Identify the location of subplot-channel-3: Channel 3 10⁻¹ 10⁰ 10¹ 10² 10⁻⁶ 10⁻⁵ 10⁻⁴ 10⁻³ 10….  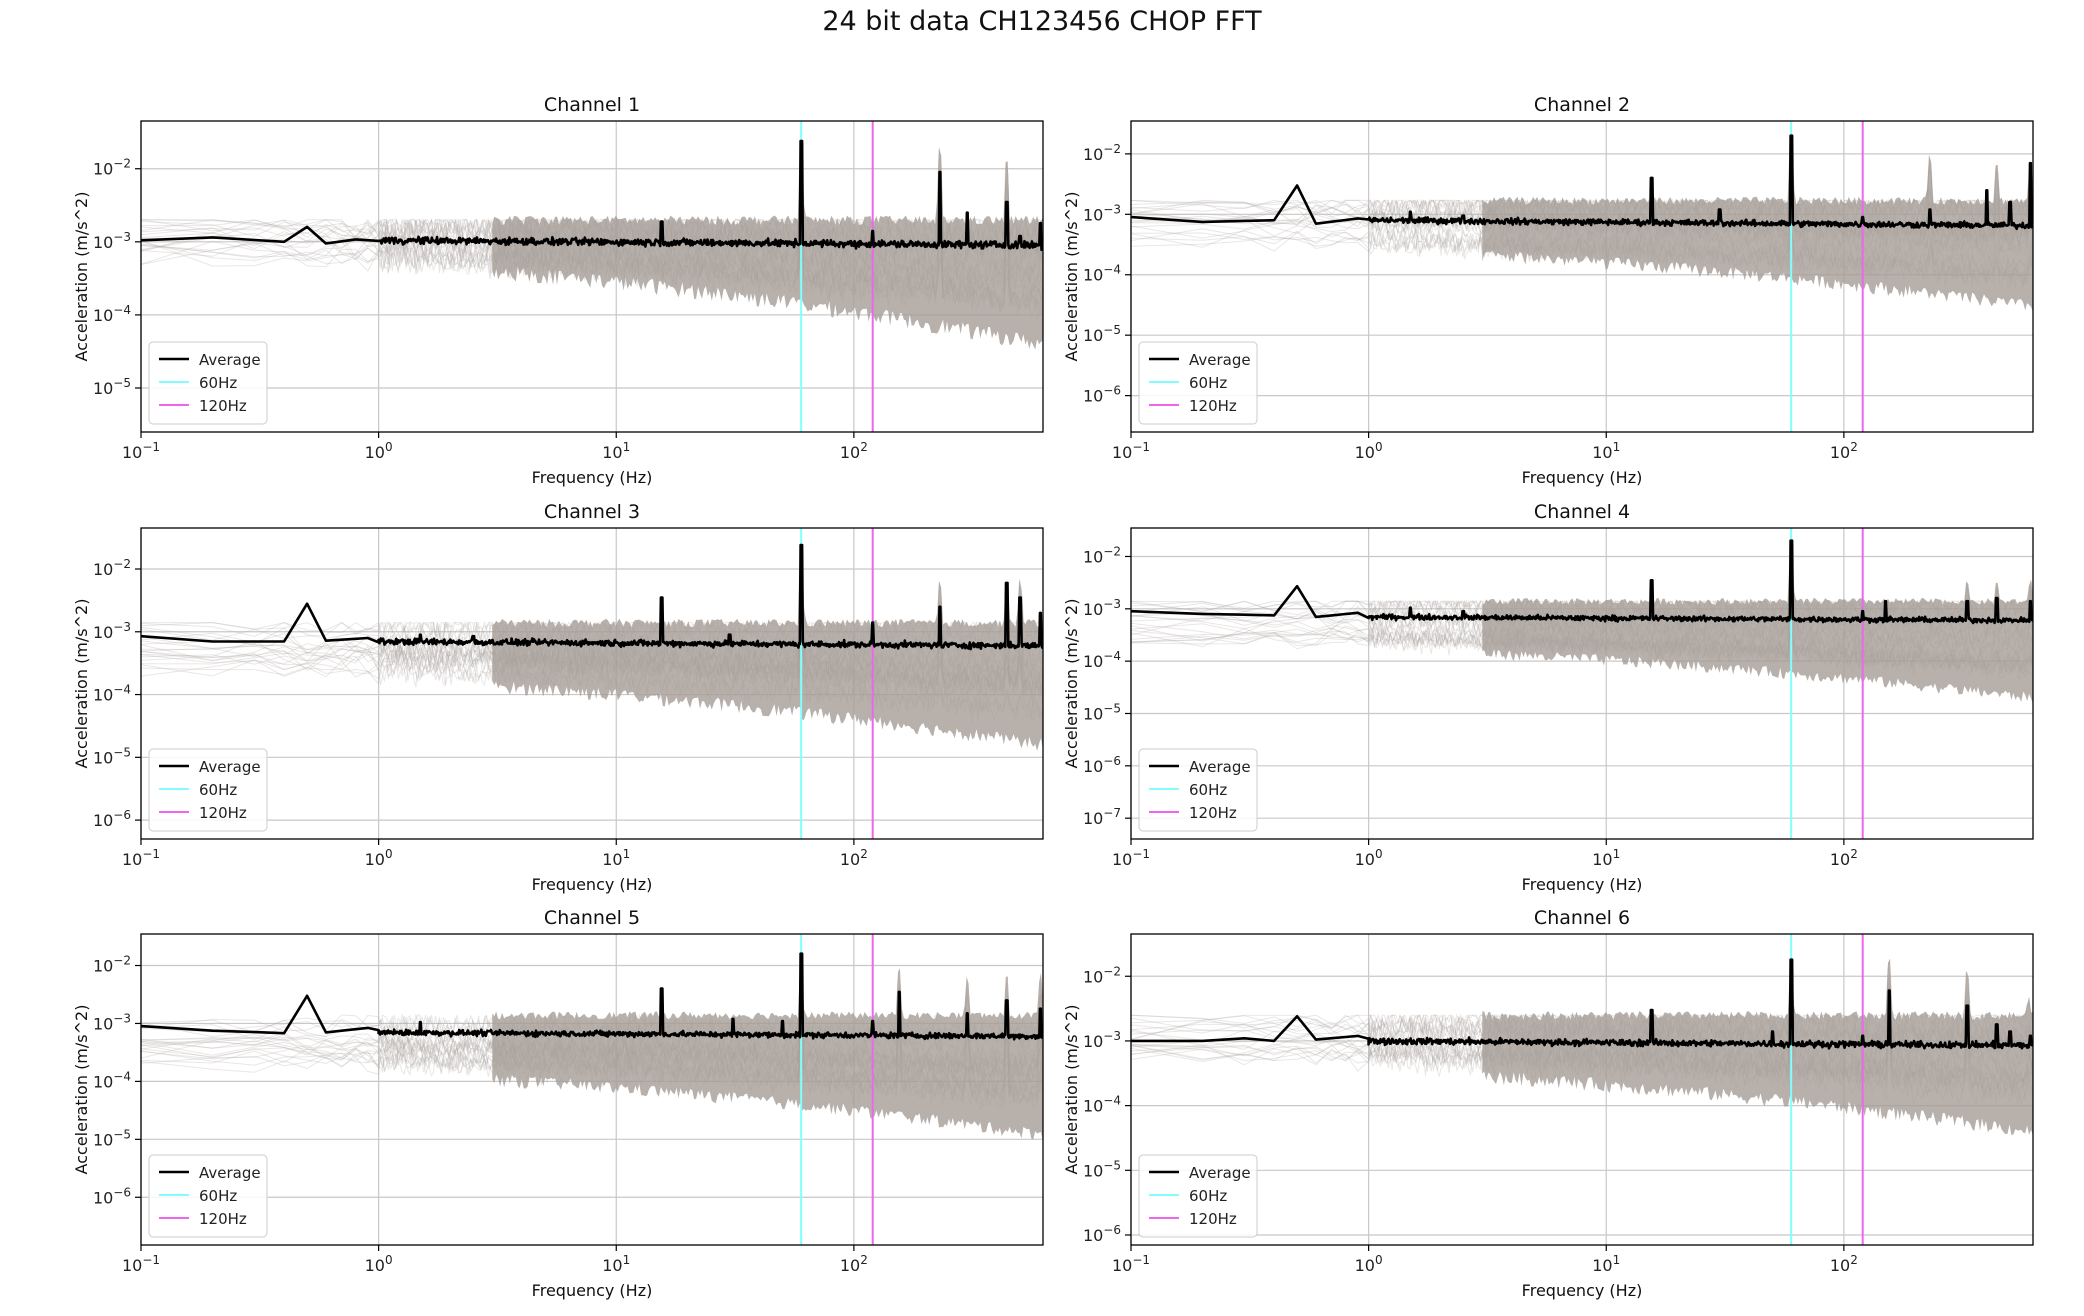
(558, 697).